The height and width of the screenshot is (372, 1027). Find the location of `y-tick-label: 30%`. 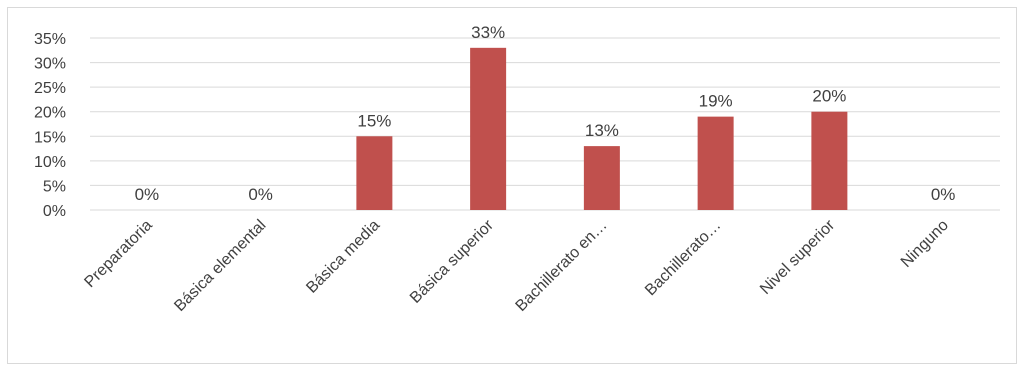

y-tick-label: 30% is located at coordinates (50, 64).